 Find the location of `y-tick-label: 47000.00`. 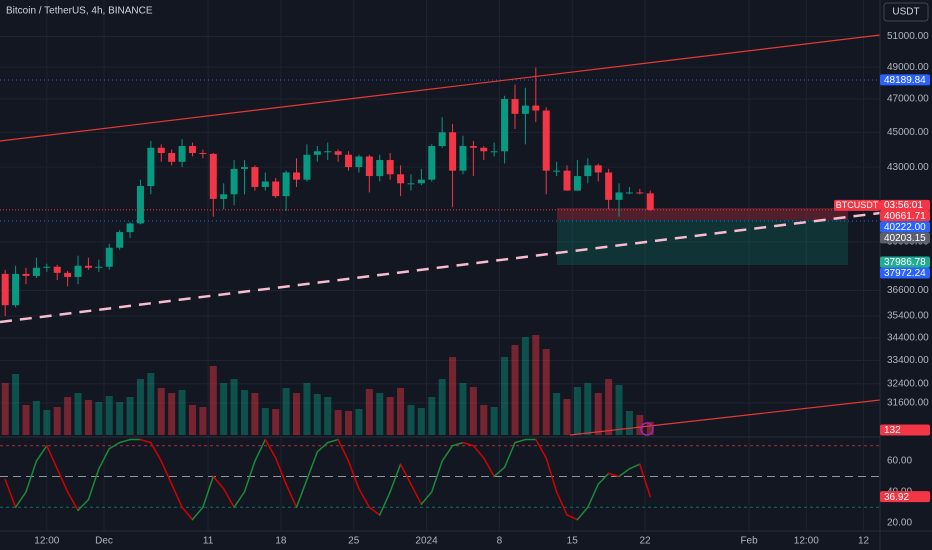

y-tick-label: 47000.00 is located at coordinates (908, 99).